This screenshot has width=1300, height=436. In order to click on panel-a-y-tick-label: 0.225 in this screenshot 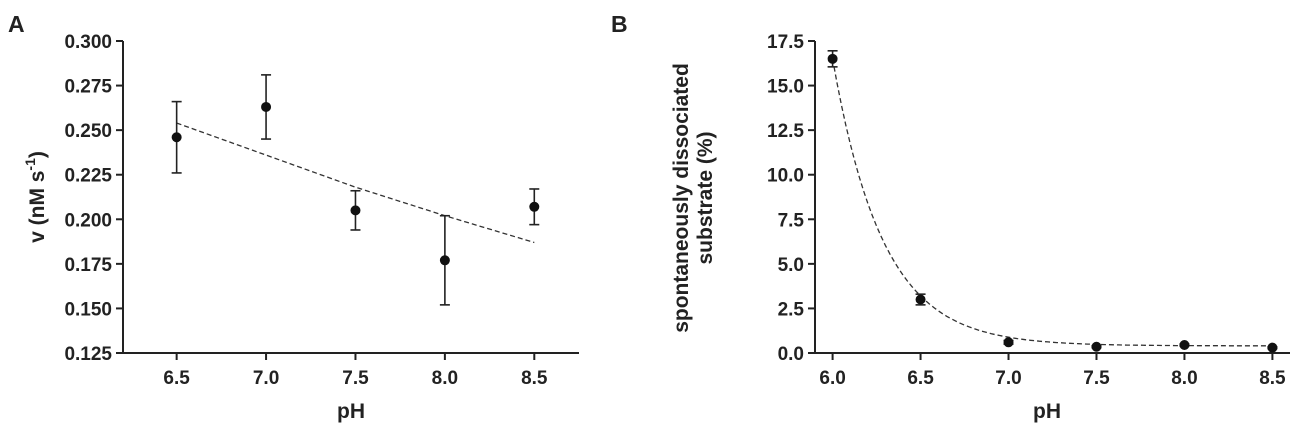, I will do `click(88, 176)`.